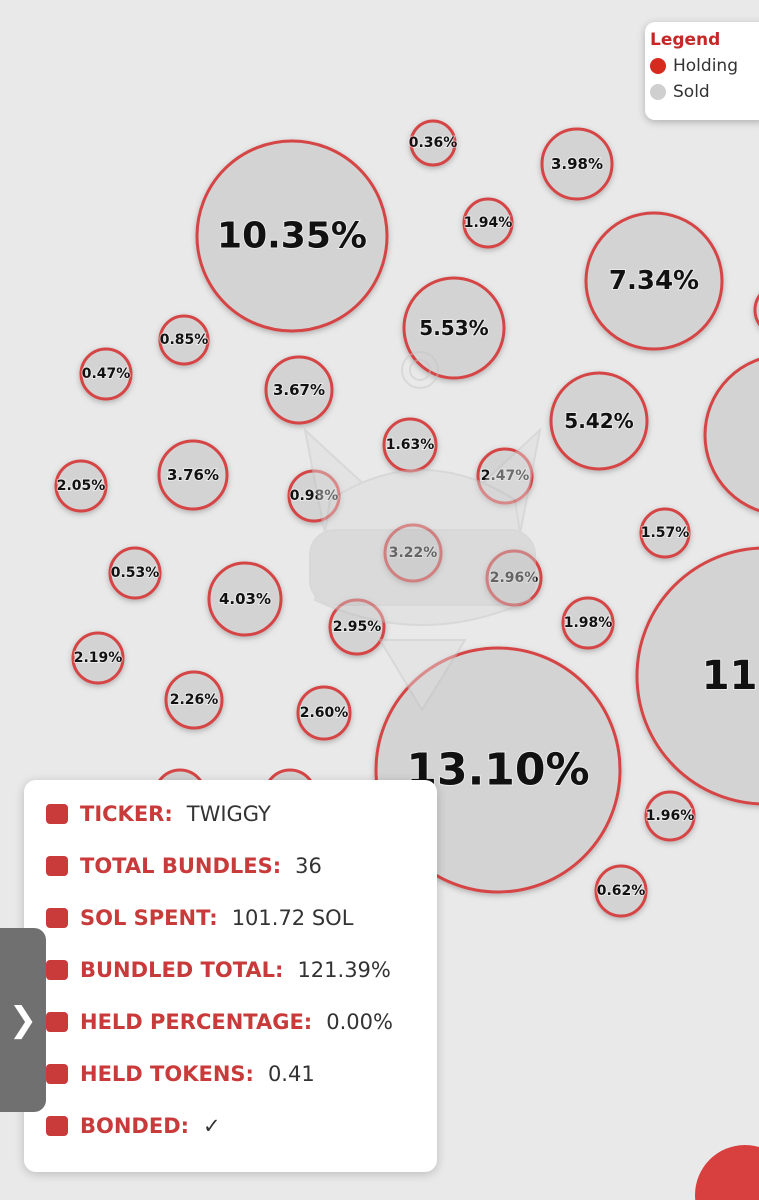  I want to click on bubble-label: 0.47%, so click(106, 374).